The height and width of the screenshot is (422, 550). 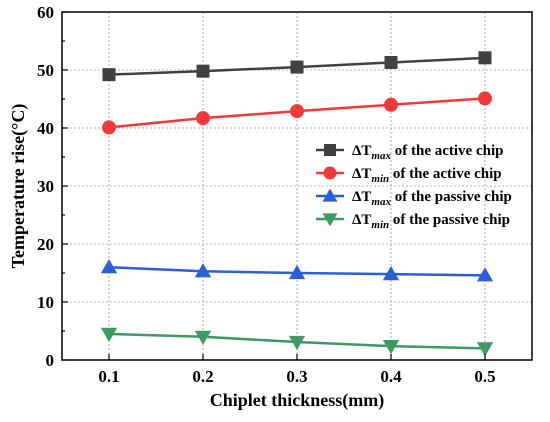 What do you see at coordinates (45, 128) in the screenshot?
I see `y-tick-label: 40` at bounding box center [45, 128].